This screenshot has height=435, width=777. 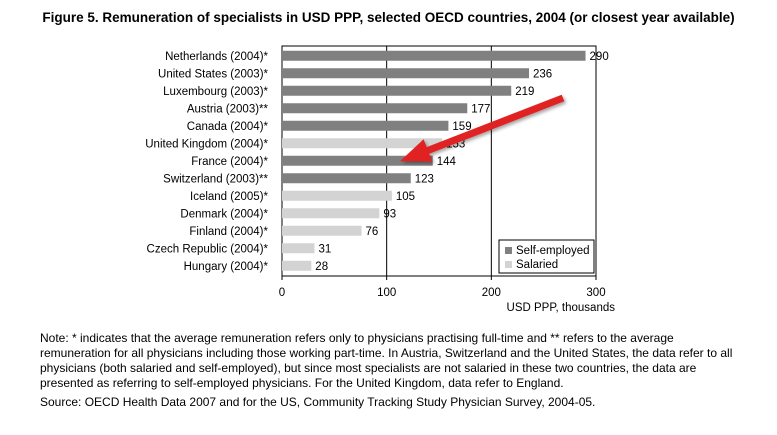 I want to click on category-label: Luxembourg (2003)*, so click(x=215, y=92).